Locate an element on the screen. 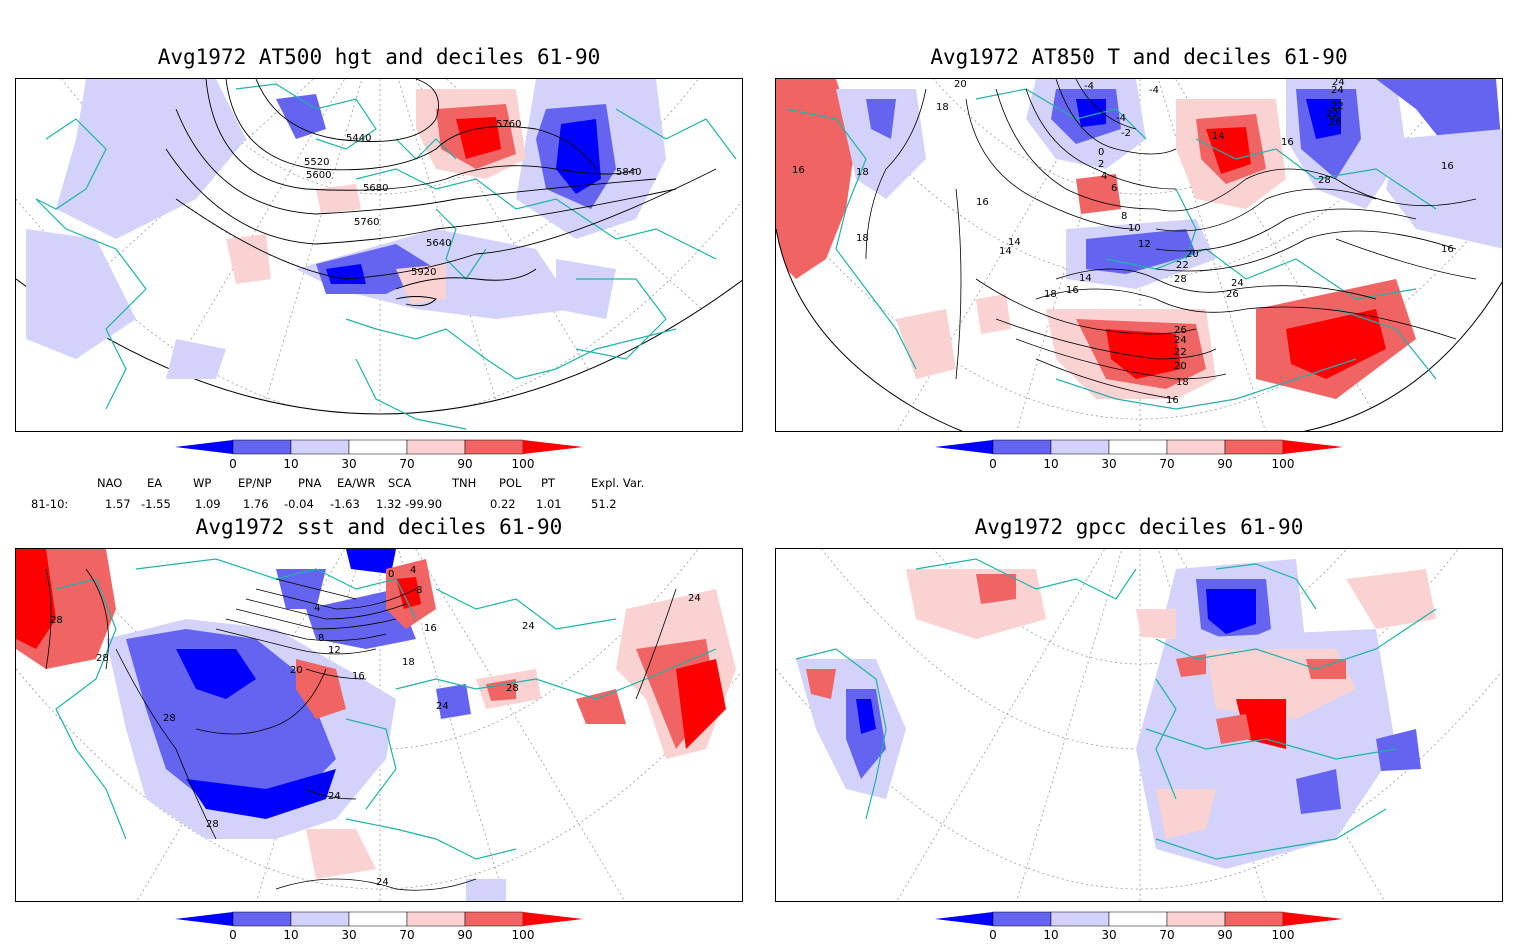 The height and width of the screenshot is (950, 1520). hemisphere-edge is located at coordinates (379, 355).